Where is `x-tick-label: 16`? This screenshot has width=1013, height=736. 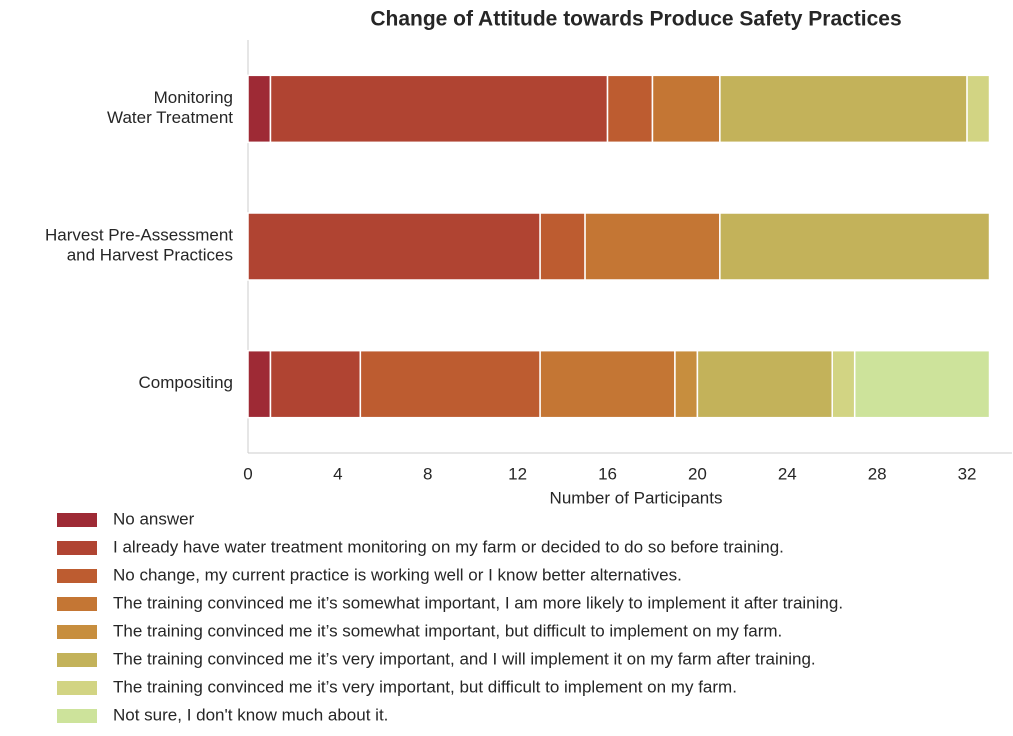
x-tick-label: 16 is located at coordinates (607, 473).